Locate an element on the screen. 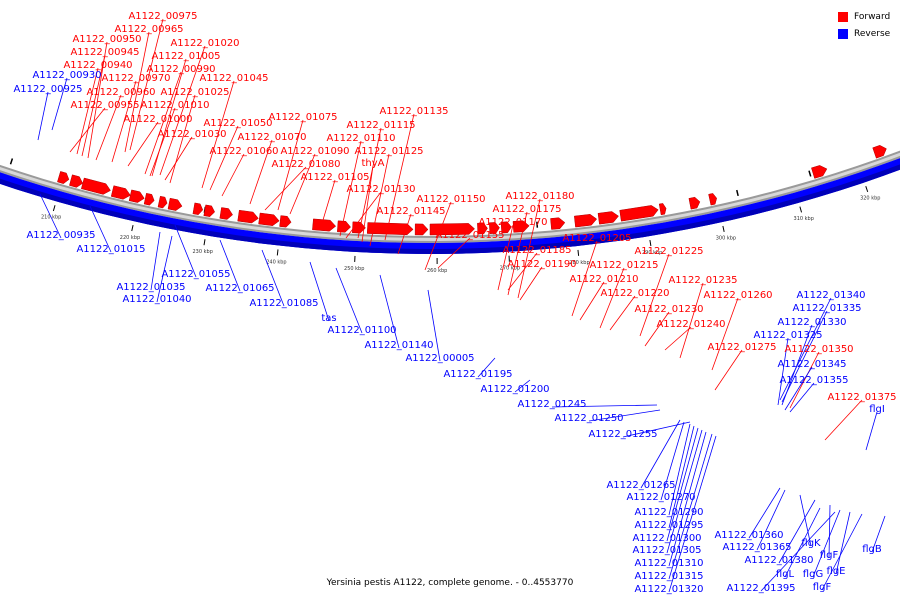  legend-reverse: Reverse is located at coordinates (864, 33).